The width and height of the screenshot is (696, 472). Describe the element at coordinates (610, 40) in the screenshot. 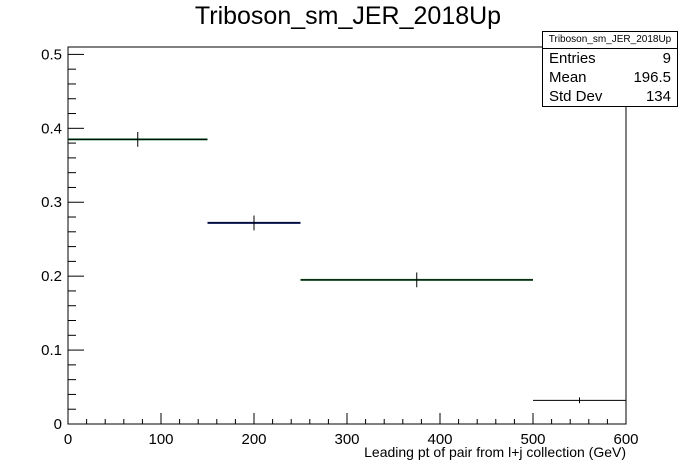

I see `stats-title: Triboson_sm_JER_2018Up` at that location.